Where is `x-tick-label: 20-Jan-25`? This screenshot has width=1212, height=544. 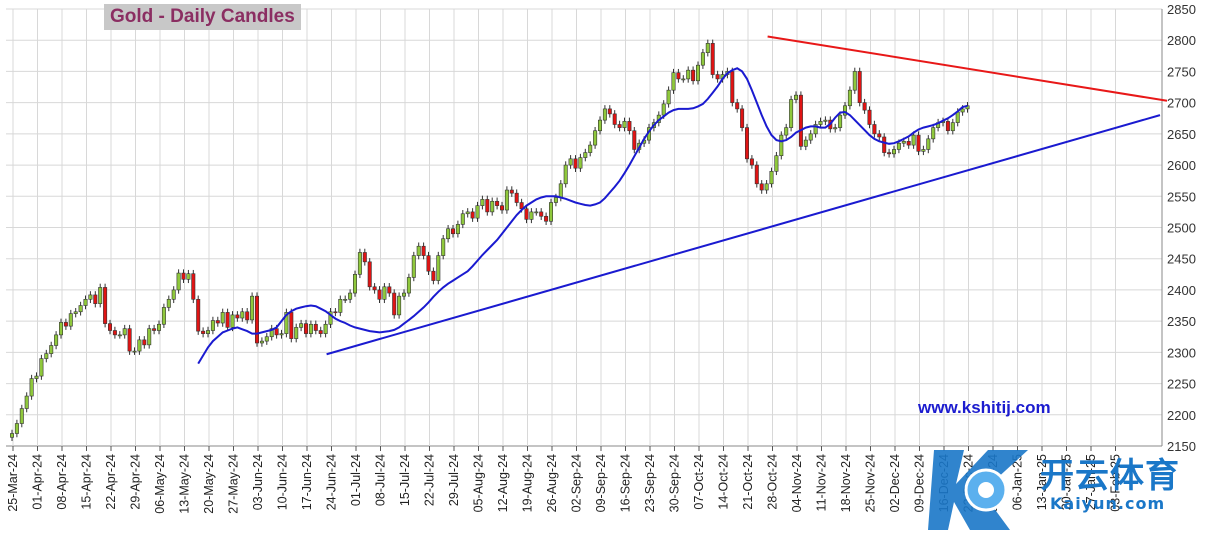 x-tick-label: 20-Jan-25 is located at coordinates (1067, 482).